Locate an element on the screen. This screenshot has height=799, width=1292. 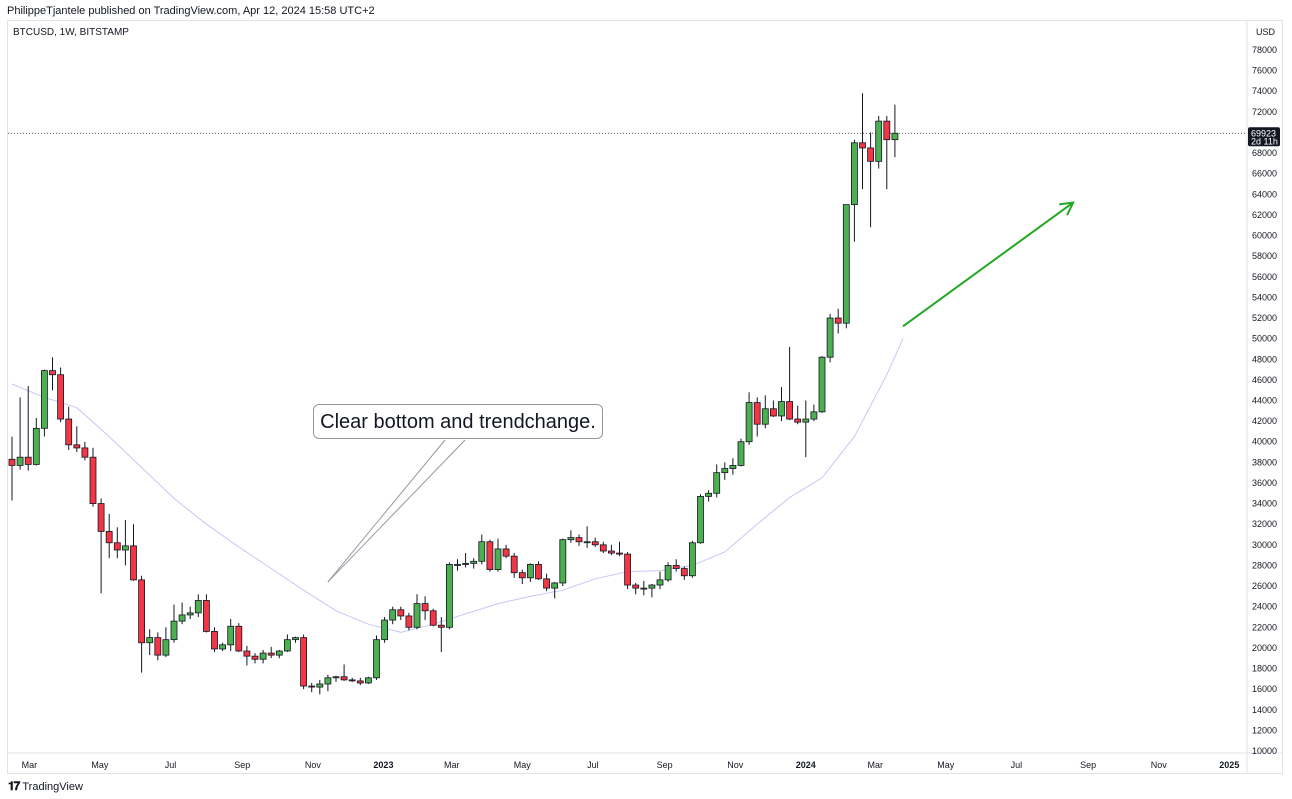
tradingview-brand: 𝟏𝟕 TradingView is located at coordinates (45, 786).